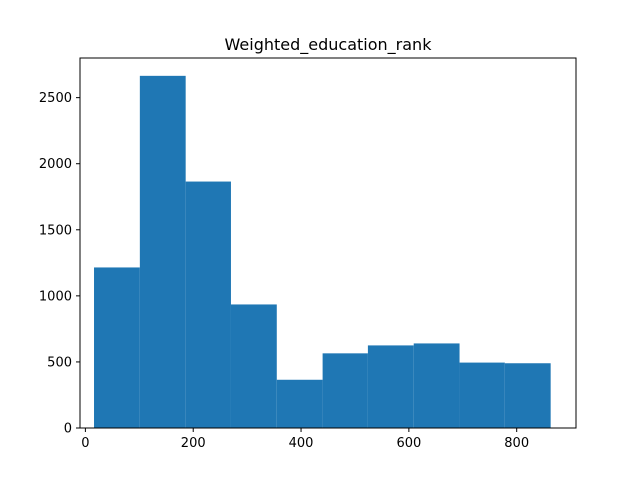  I want to click on y-tick-label-1: 500, so click(59, 362).